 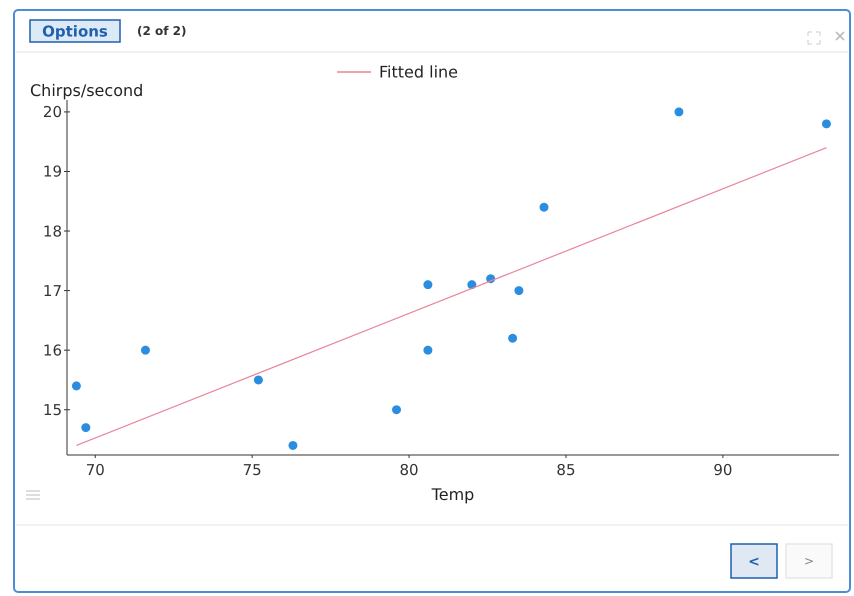 What do you see at coordinates (95, 470) in the screenshot?
I see `x-tick-label: 70` at bounding box center [95, 470].